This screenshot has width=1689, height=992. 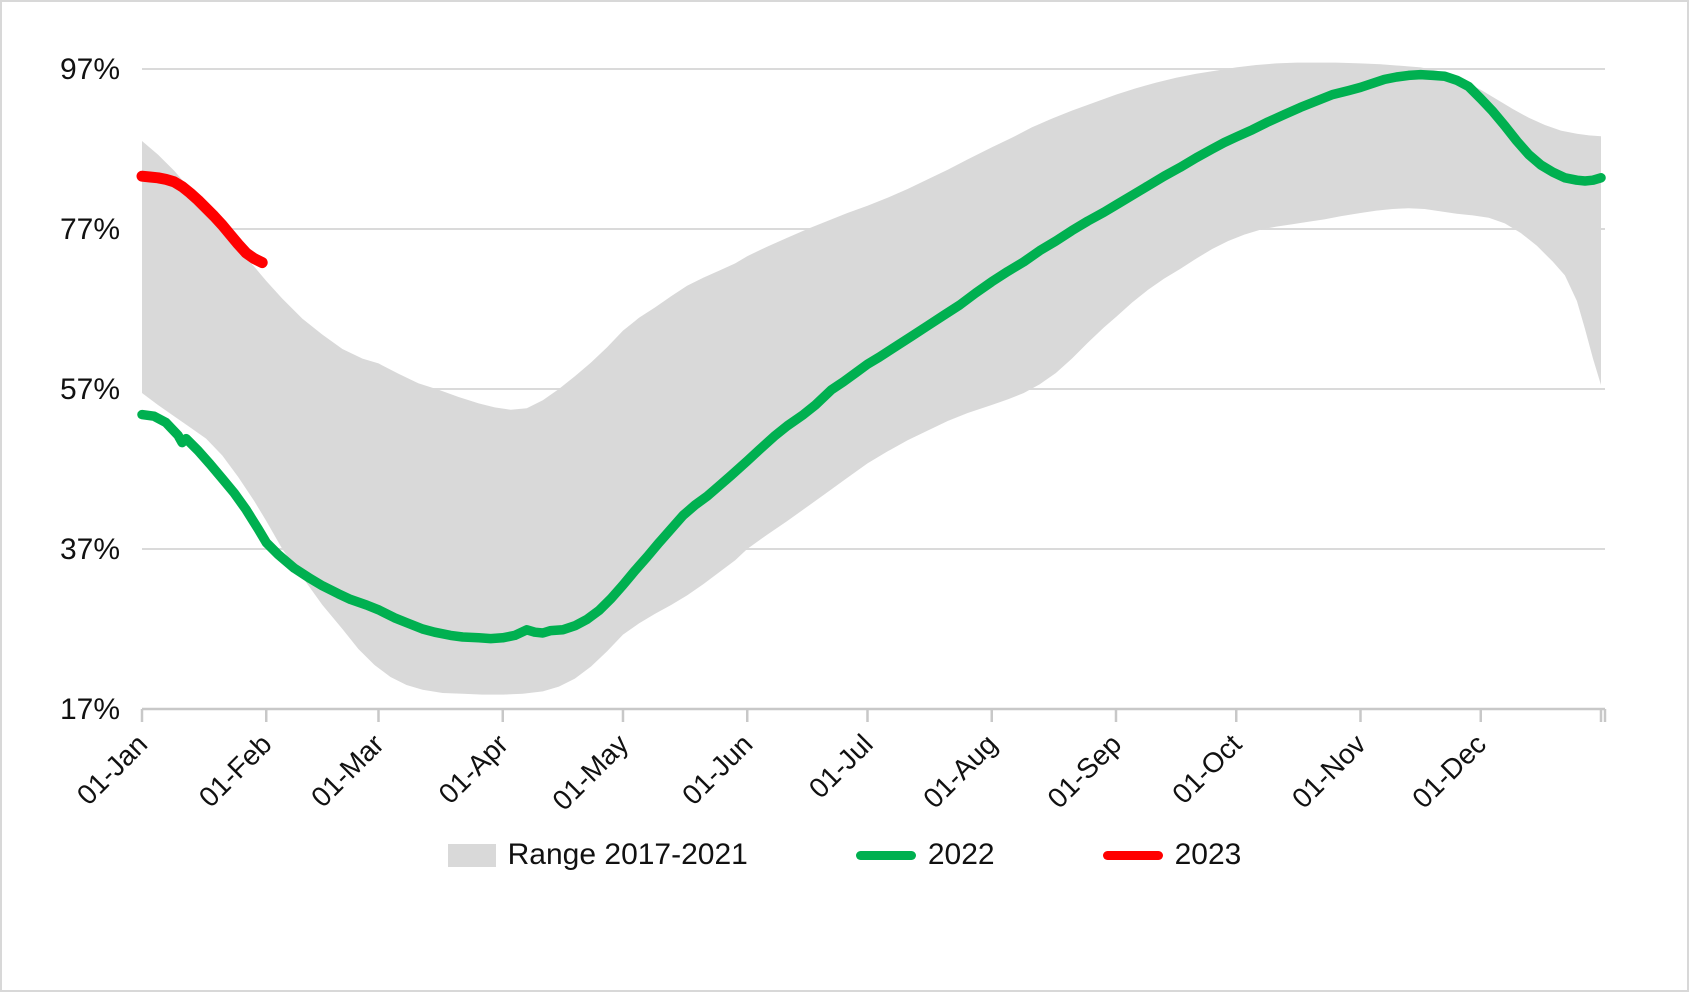 I want to click on legend-item-2023: 2023, so click(x=1172, y=855).